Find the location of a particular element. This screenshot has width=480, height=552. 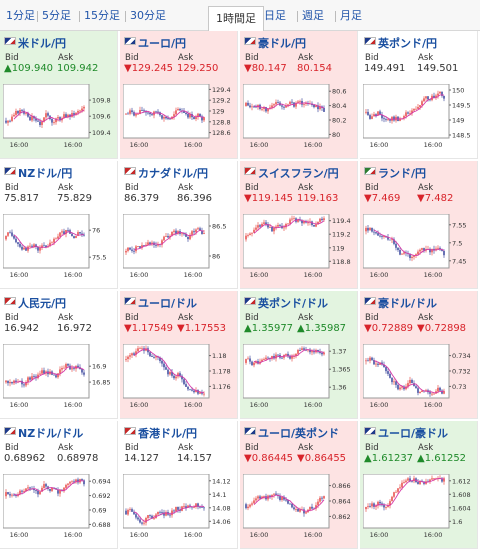

tab-3: 30分足 is located at coordinates (148, 15).